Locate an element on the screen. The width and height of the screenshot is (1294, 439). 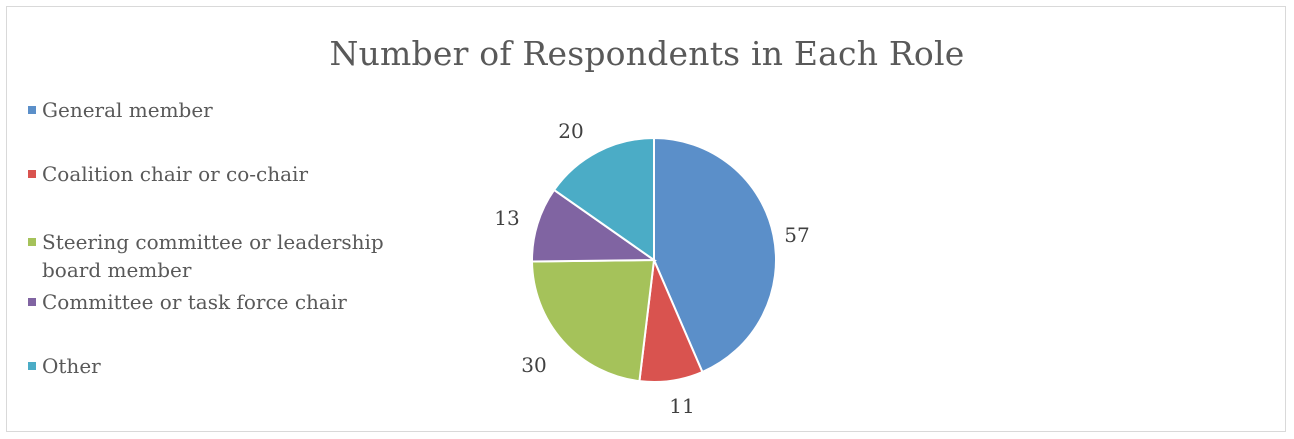
slice-committee-chair is located at coordinates (594, 225).